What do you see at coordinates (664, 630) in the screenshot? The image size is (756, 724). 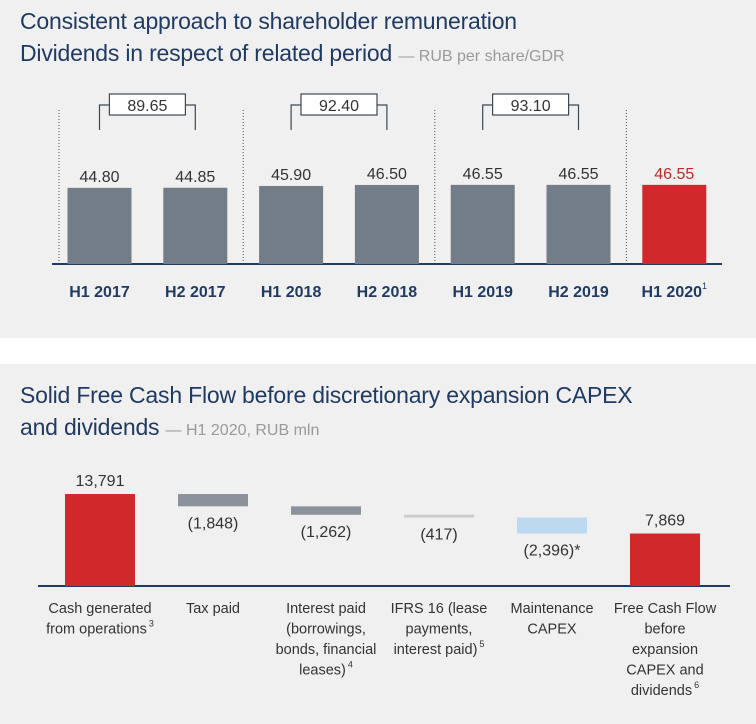 I see `waterfall-category-label: before` at bounding box center [664, 630].